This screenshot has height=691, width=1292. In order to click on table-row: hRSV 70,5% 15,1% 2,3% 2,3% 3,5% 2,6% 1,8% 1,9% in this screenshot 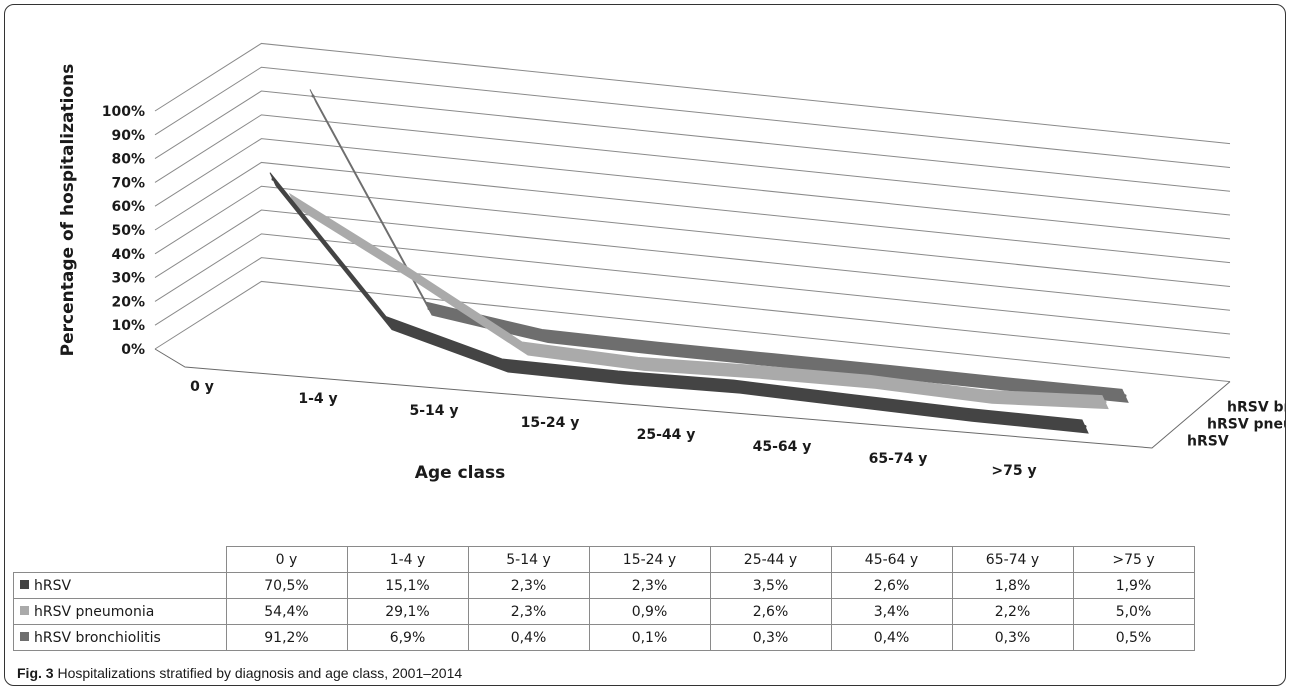, I will do `click(604, 585)`.